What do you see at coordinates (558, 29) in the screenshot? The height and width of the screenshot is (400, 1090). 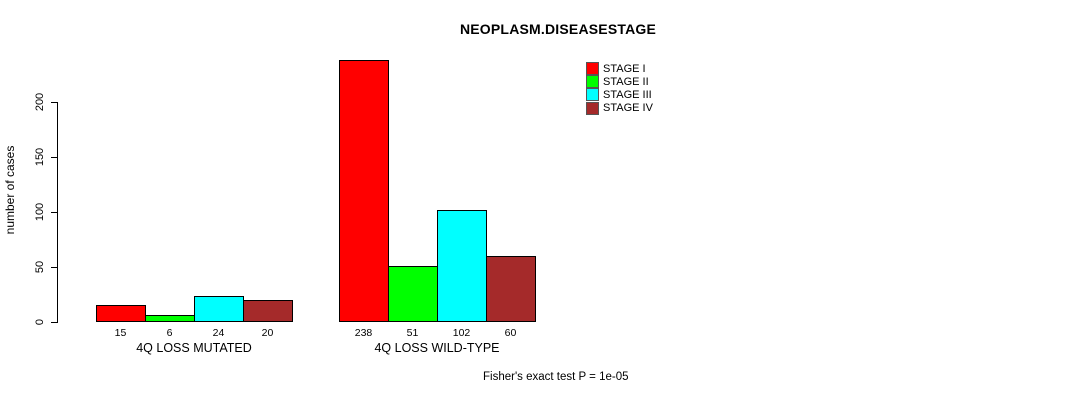 I see `chart-title: NEOPLASM.DISEASESTAGE` at bounding box center [558, 29].